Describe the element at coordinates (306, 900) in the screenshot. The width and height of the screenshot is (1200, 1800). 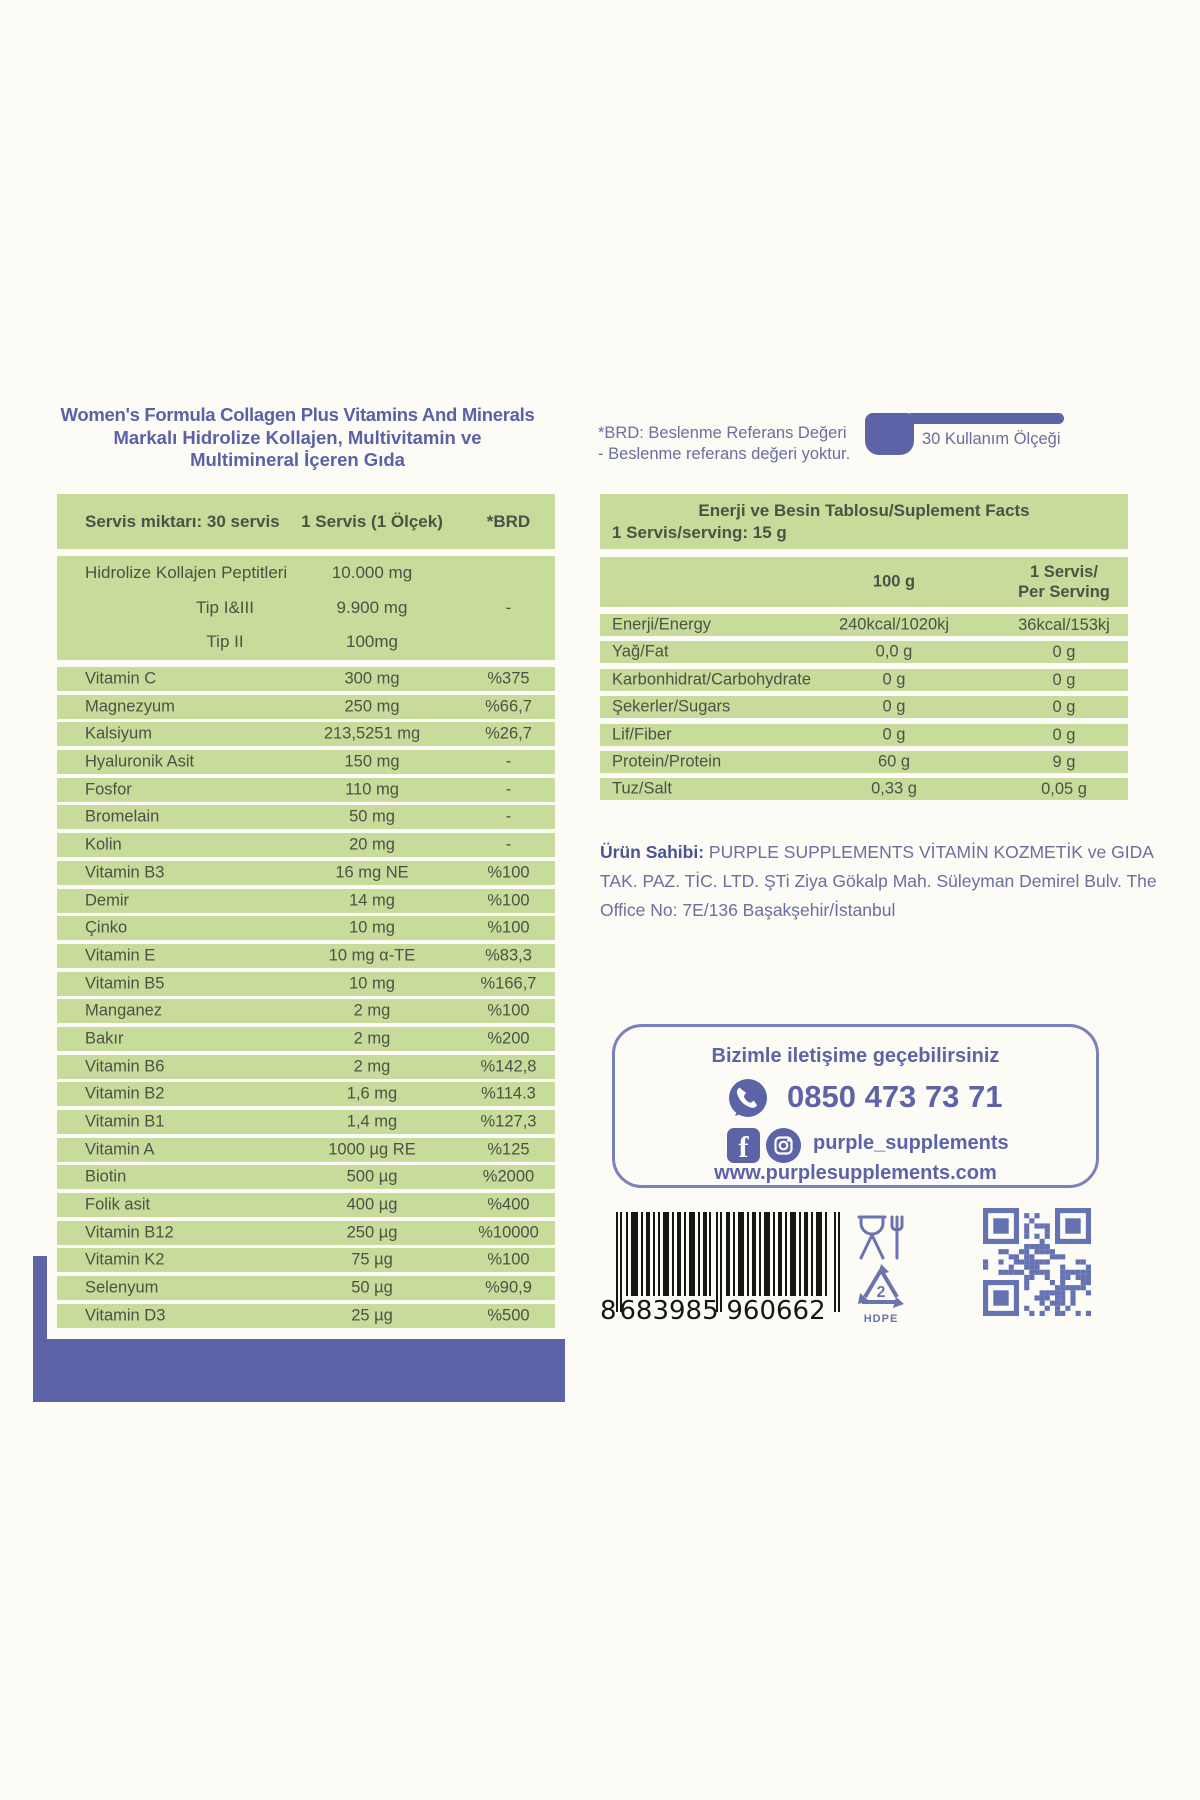
I see `supplement-row: Demir 14 mg %100` at that location.